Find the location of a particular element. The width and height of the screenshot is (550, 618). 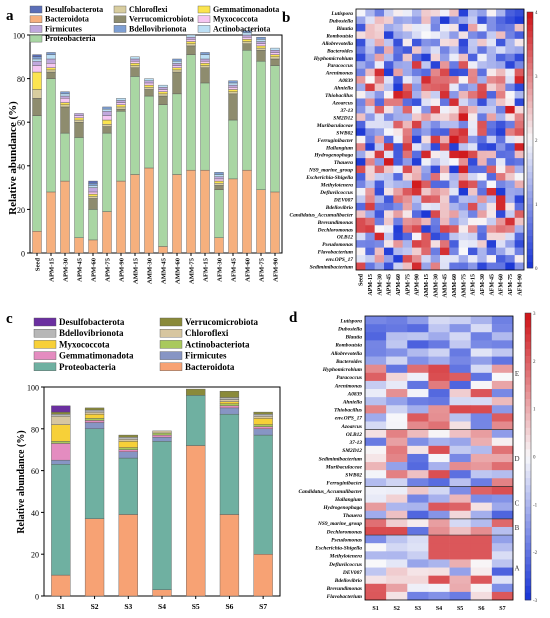

bar-segment-amm-15-gemmatimonadota is located at coordinates (135, 64).